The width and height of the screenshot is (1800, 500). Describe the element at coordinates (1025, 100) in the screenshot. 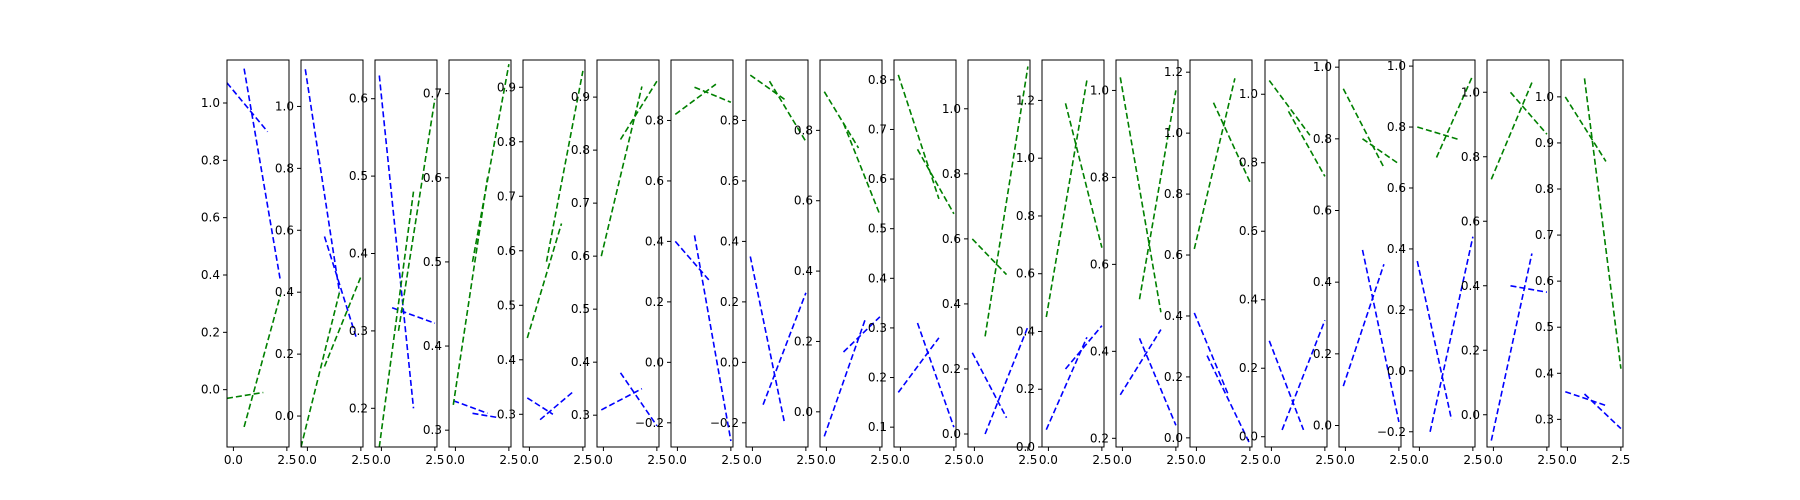

I see `y-tick-label: 1.2` at that location.